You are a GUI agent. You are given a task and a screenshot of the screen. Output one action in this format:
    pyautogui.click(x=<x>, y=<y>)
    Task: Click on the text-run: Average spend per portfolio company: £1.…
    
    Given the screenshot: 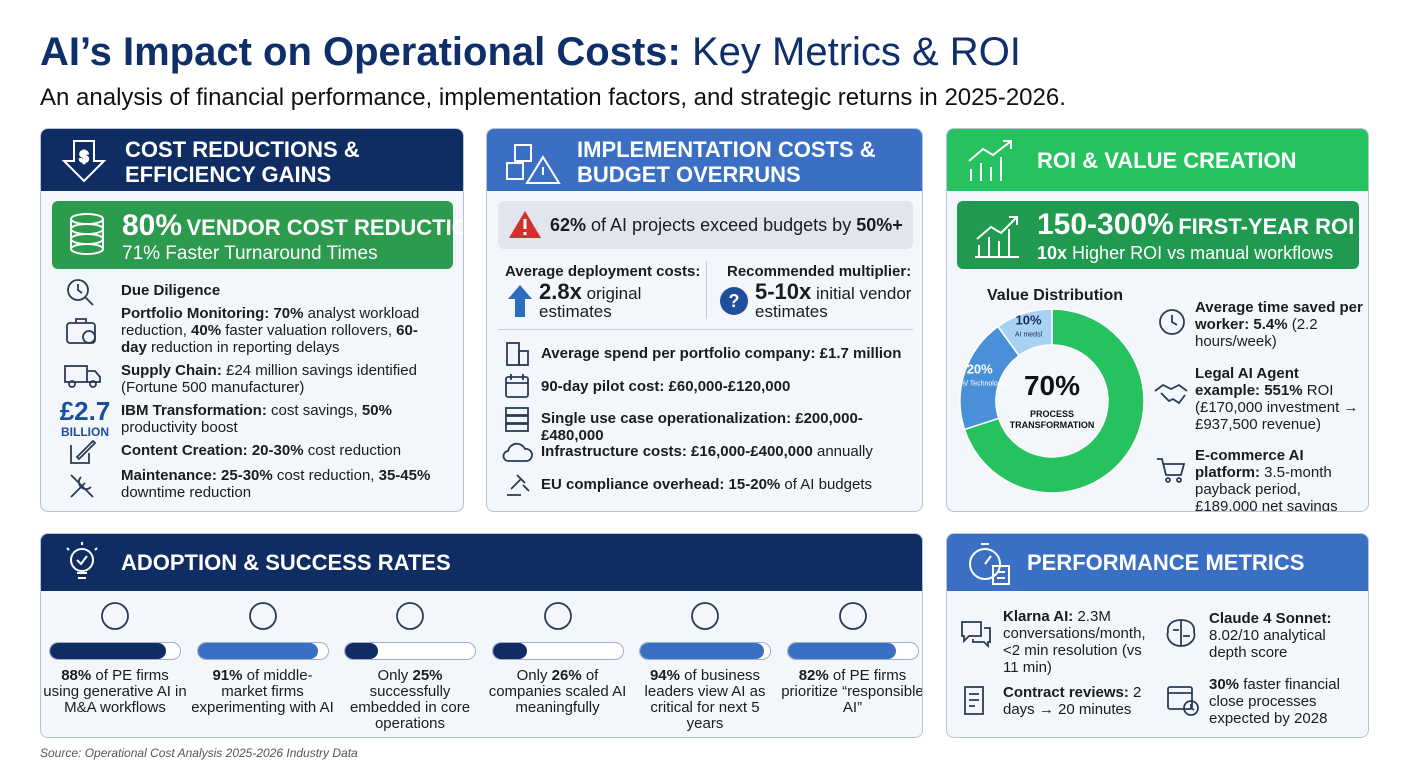 What is the action you would take?
    pyautogui.click(x=721, y=353)
    